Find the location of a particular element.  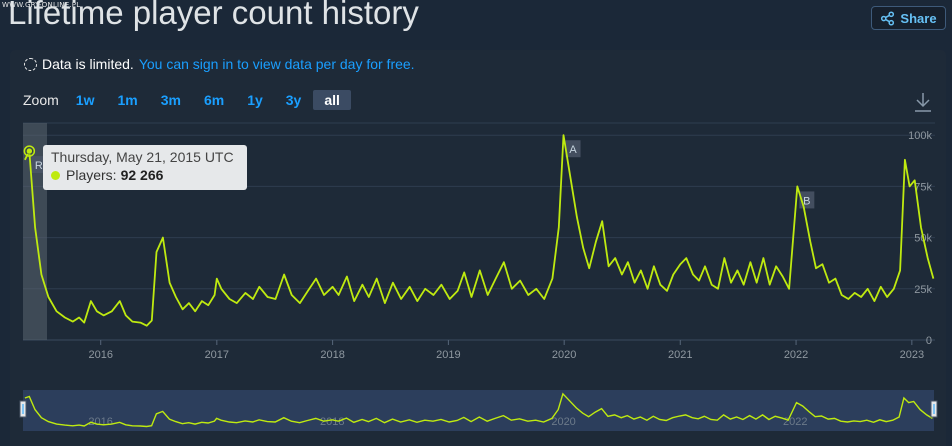

tooltip-value: 92 266 is located at coordinates (142, 175).